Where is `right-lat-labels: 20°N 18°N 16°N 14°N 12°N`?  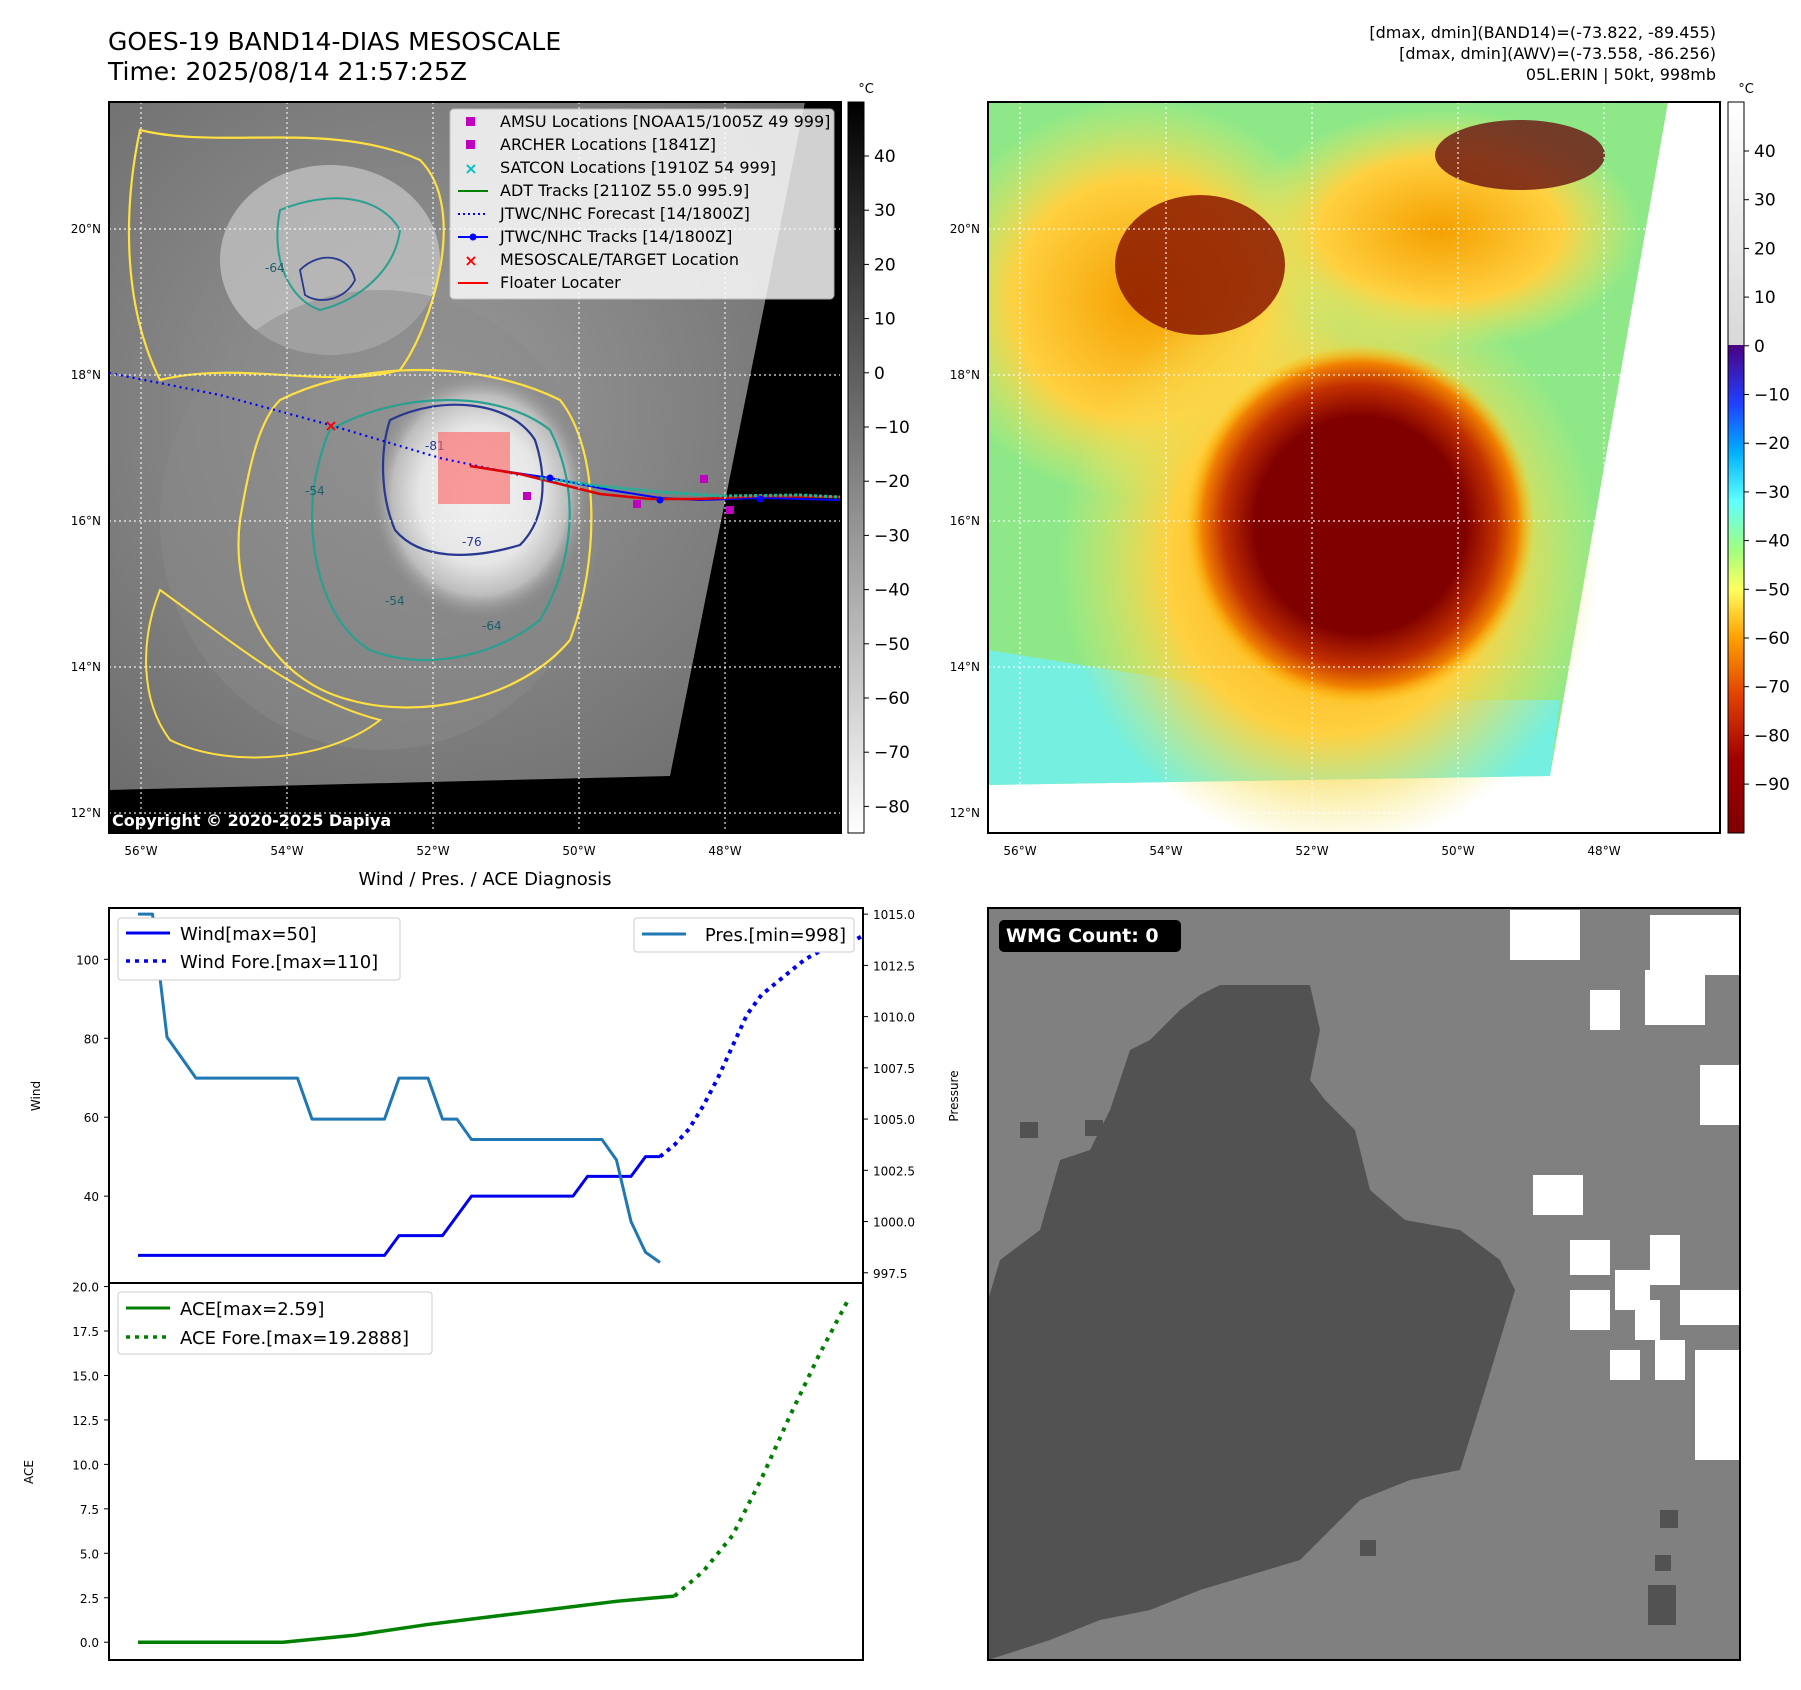 right-lat-labels: 20°N 18°N 16°N 14°N 12°N is located at coordinates (965, 521).